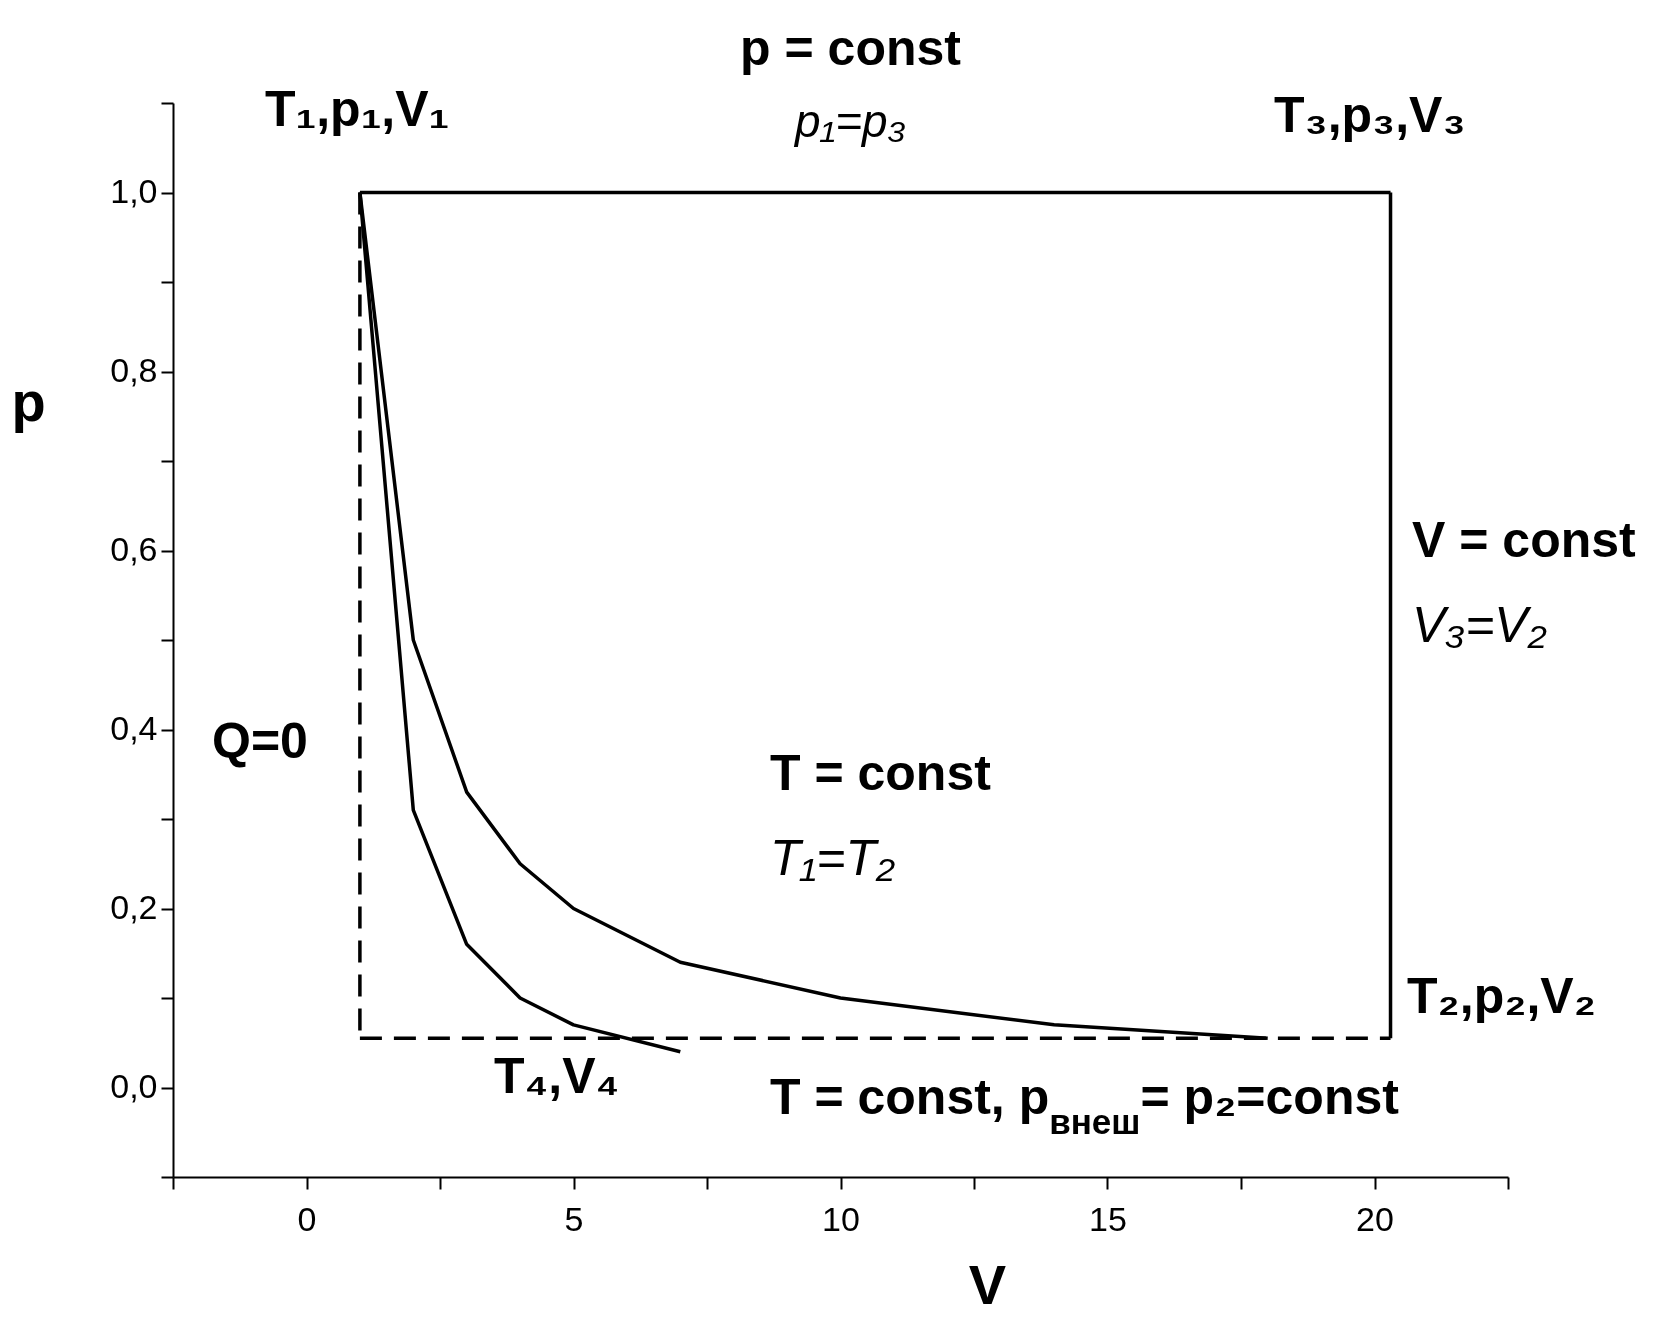 This screenshot has height=1317, width=1665. Describe the element at coordinates (357, 109) in the screenshot. I see `annotation: T₁,p₁,V₁` at that location.